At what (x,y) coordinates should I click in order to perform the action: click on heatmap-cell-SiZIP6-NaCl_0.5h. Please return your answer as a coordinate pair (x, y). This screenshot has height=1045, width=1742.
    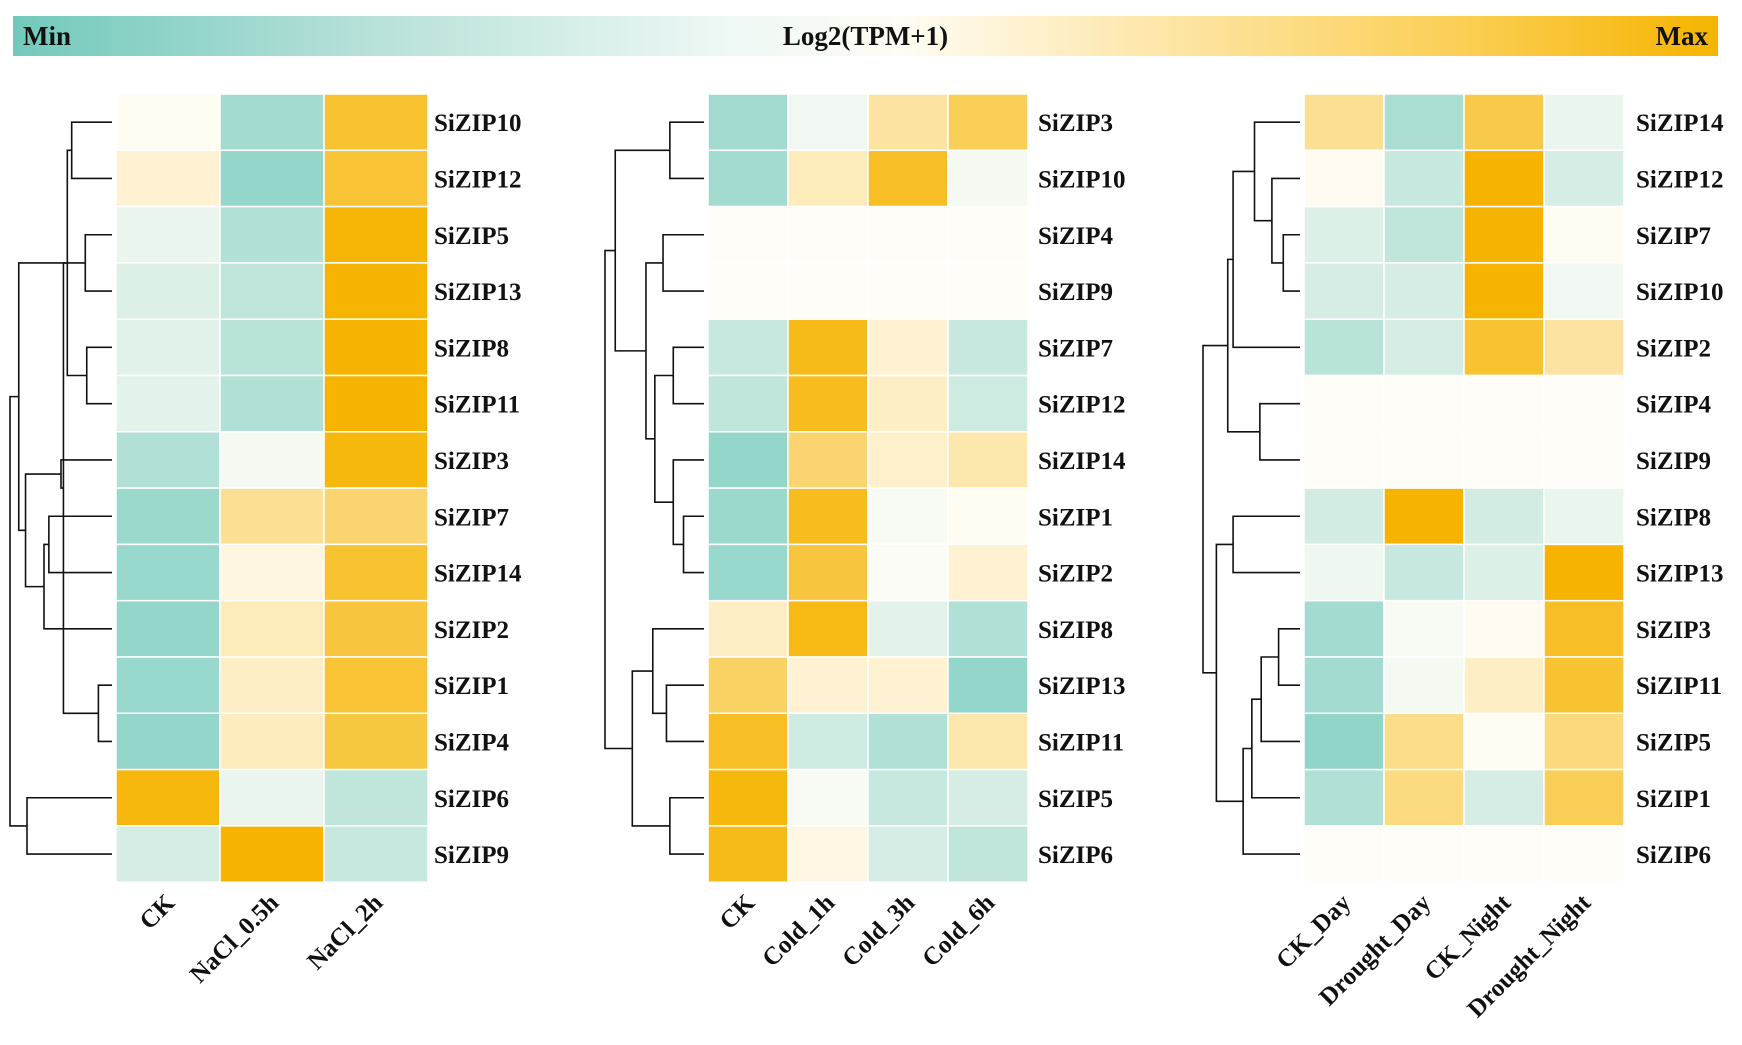
    Looking at the image, I should click on (272, 797).